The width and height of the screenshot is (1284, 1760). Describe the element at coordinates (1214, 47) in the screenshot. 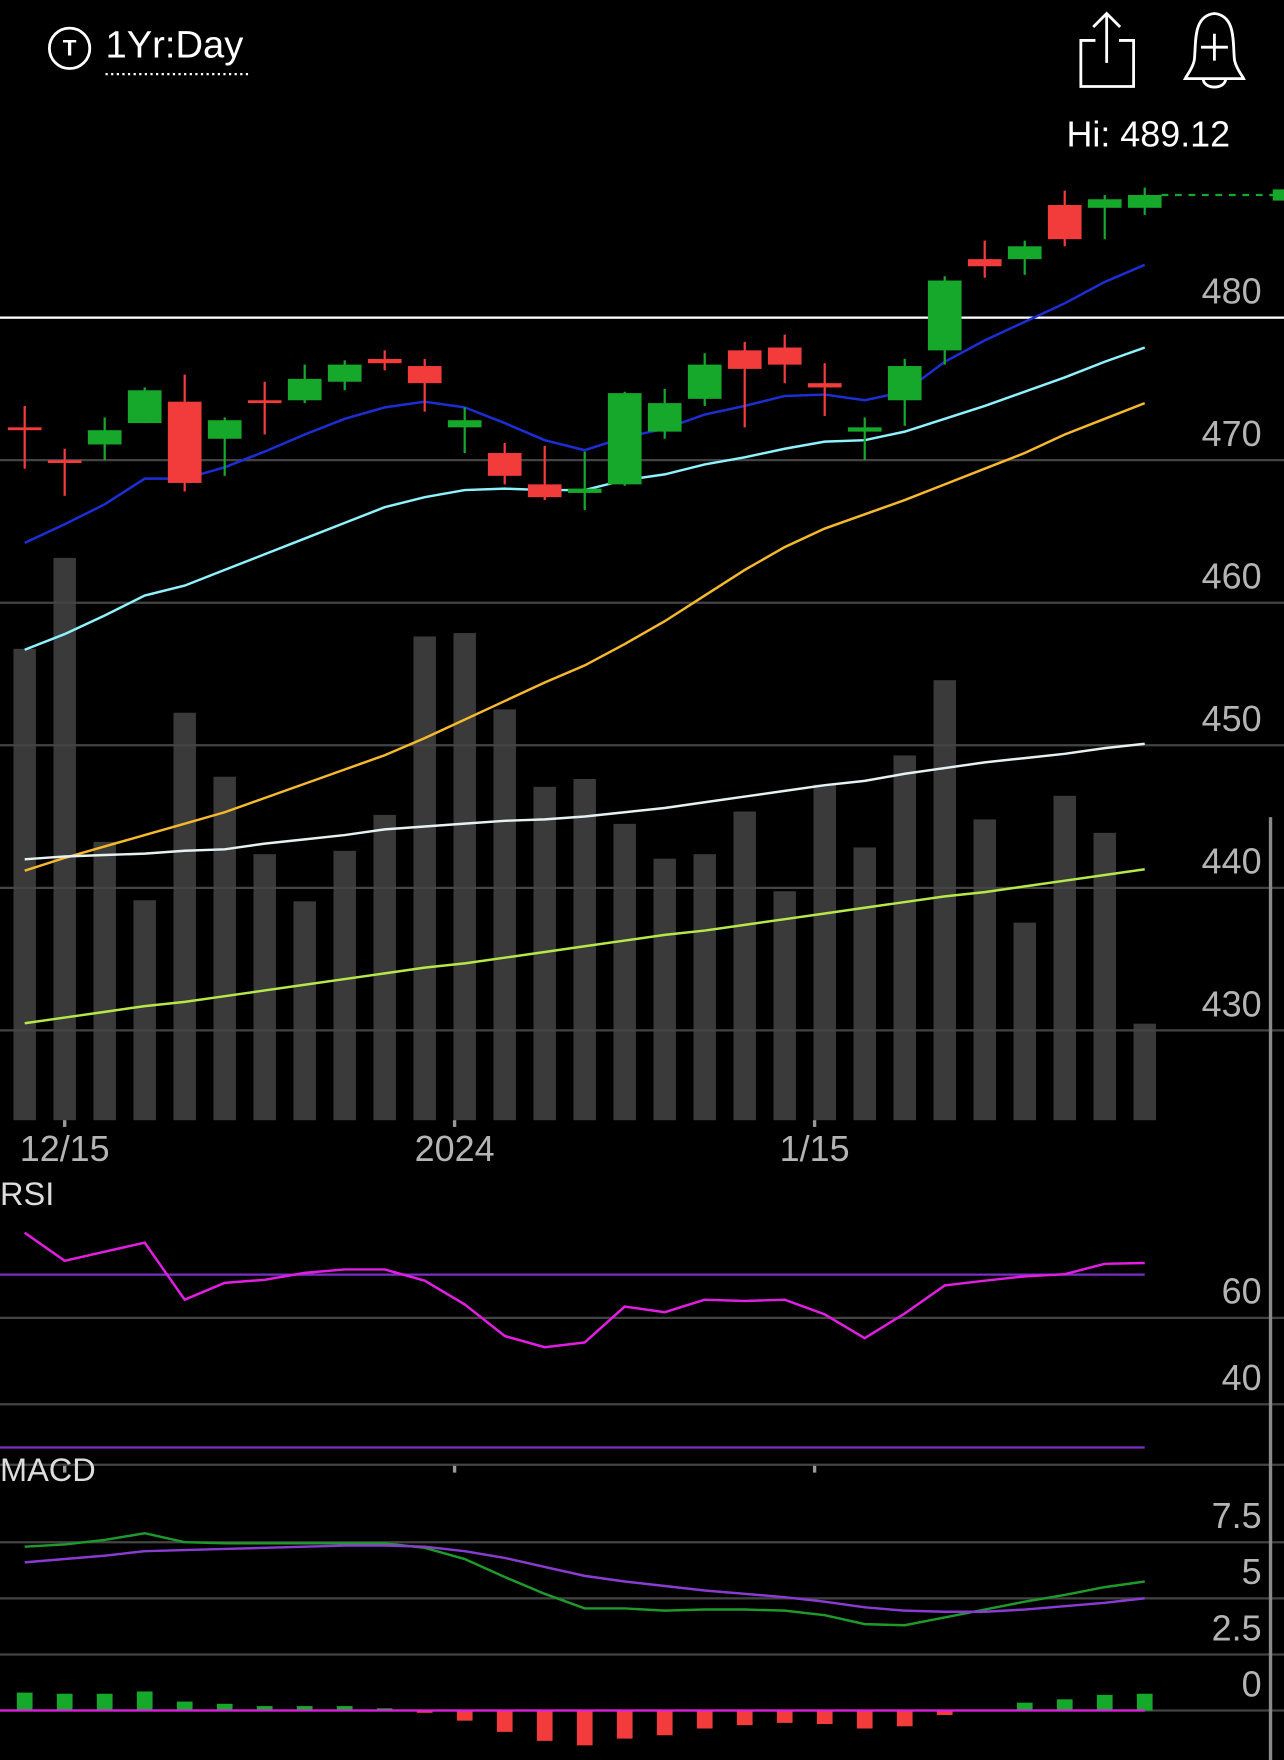

I see `bell-plus` at that location.